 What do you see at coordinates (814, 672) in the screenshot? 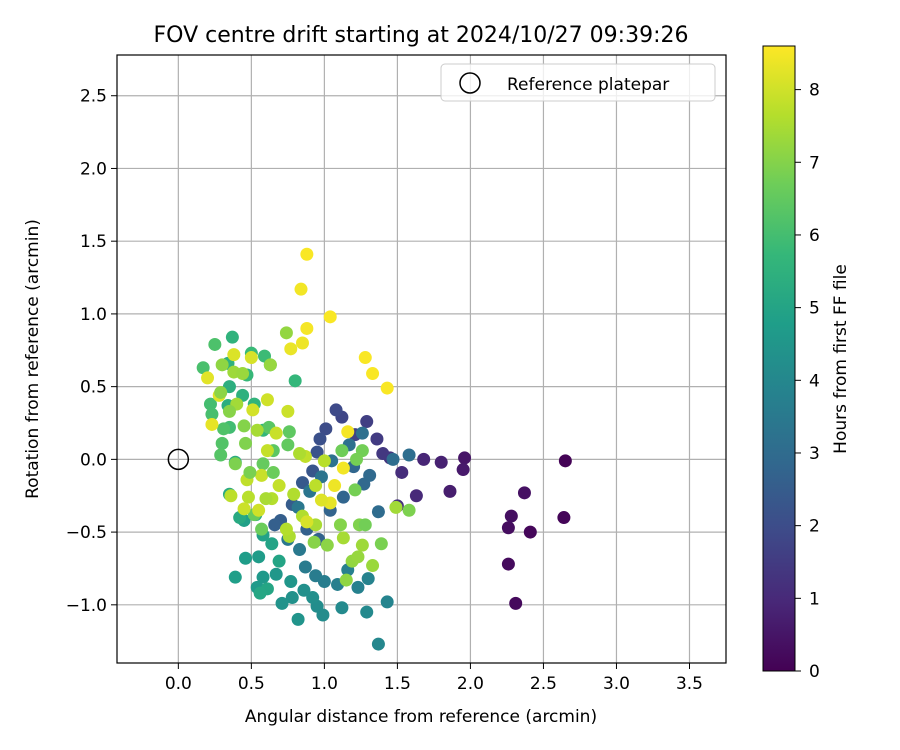
I see `colorbar-tick-label: 0` at bounding box center [814, 672].